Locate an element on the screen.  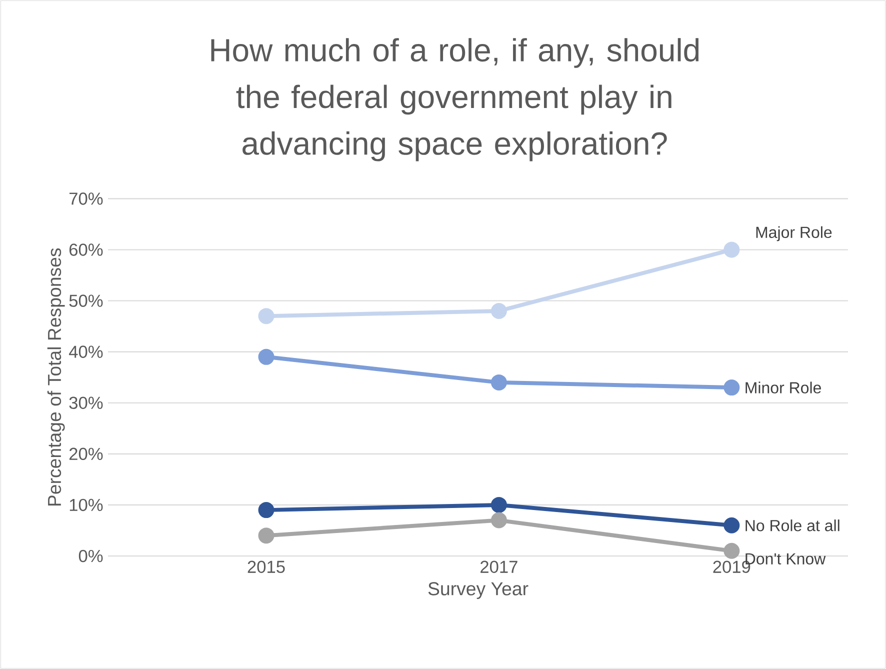
series-label: Minor Role is located at coordinates (783, 388).